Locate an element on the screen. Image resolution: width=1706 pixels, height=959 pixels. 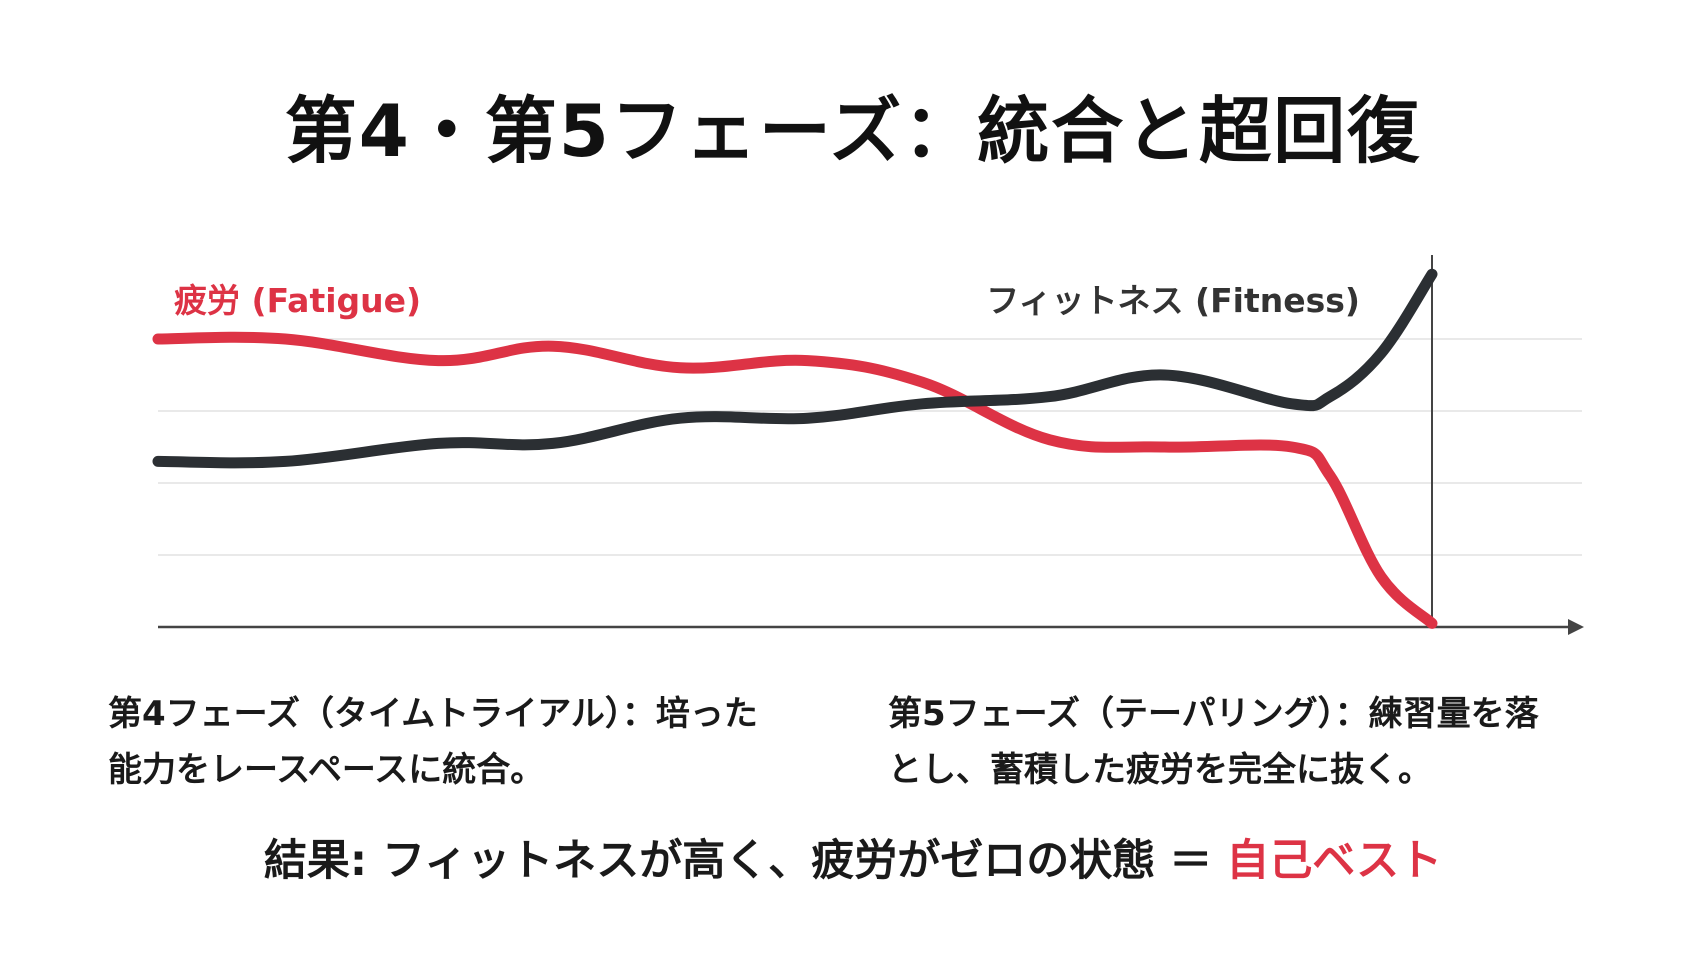
phase5-description-line1: 第5フェーズ（テーパリング）：練習量を落 is located at coordinates (1213, 714).